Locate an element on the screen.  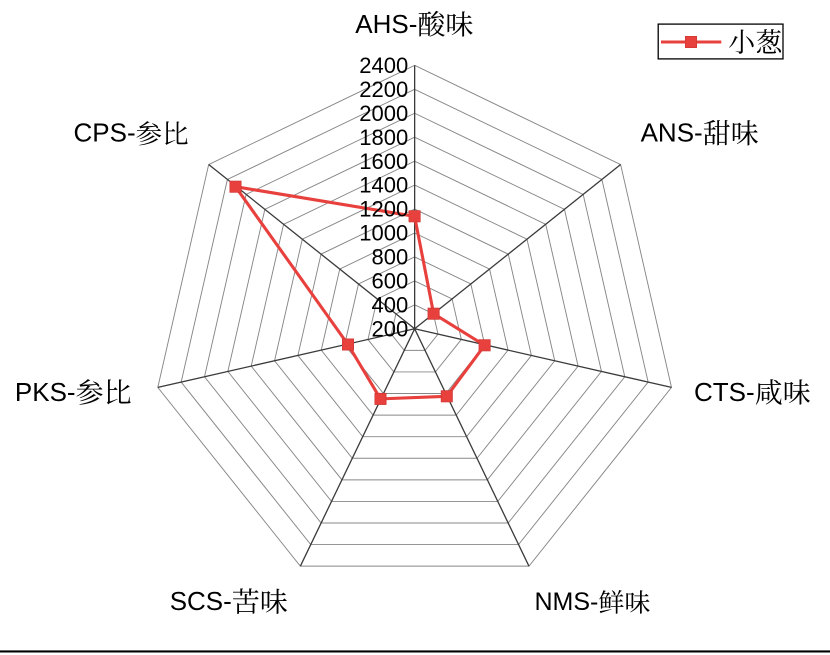
svg-text: 1600 is located at coordinates (383, 161).